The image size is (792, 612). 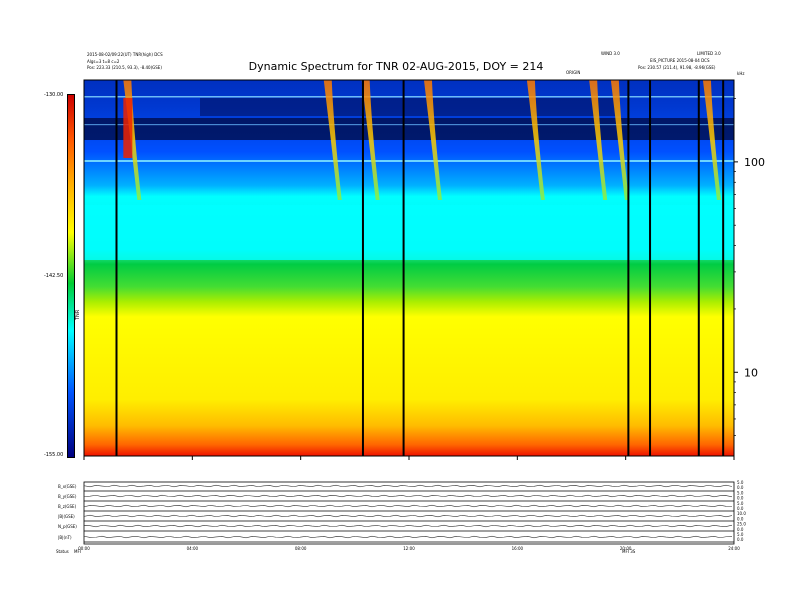 What do you see at coordinates (709, 53) in the screenshot?
I see `header-right-top: LIMITED 3.0` at bounding box center [709, 53].